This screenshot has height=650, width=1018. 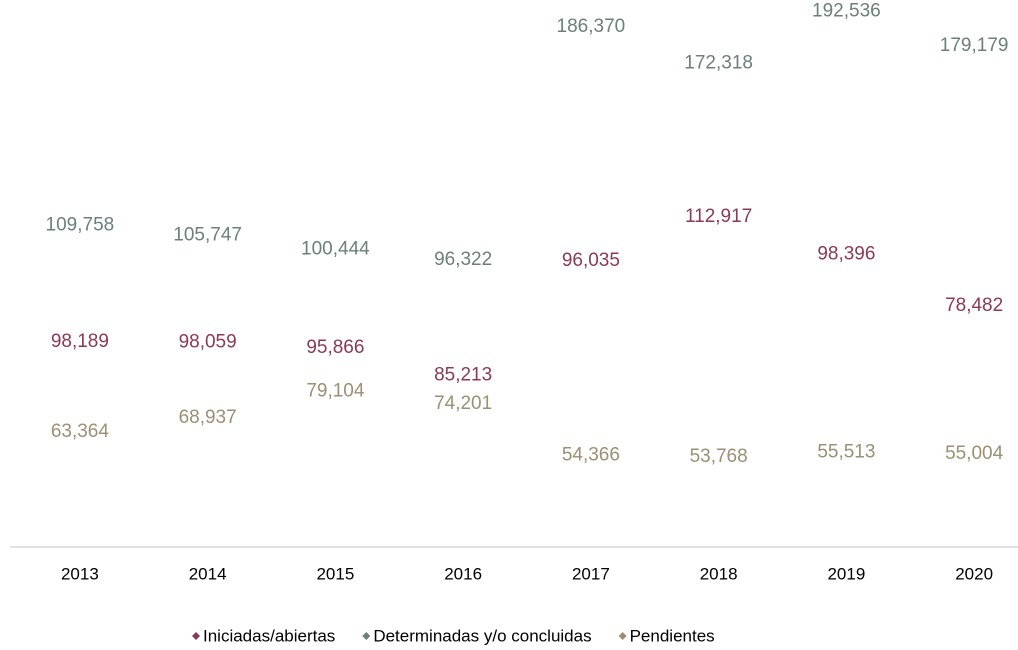 What do you see at coordinates (846, 452) in the screenshot?
I see `data-label: 55,513` at bounding box center [846, 452].